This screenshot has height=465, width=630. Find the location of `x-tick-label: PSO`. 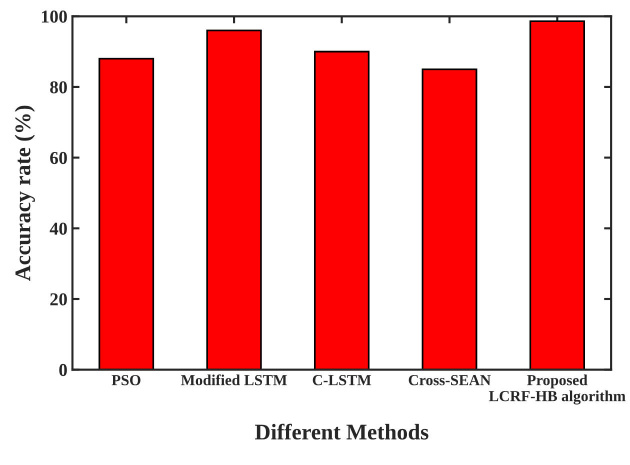

x-tick-label: PSO is located at coordinates (126, 380).